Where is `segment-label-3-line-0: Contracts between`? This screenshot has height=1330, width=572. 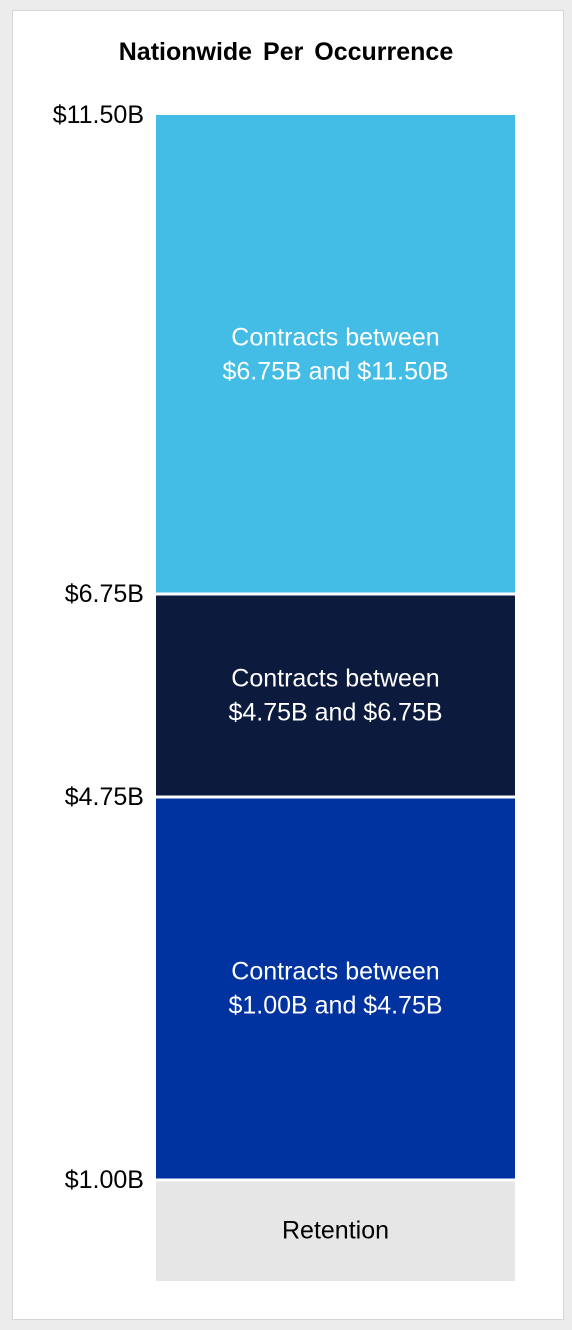 segment-label-3-line-0: Contracts between is located at coordinates (335, 338).